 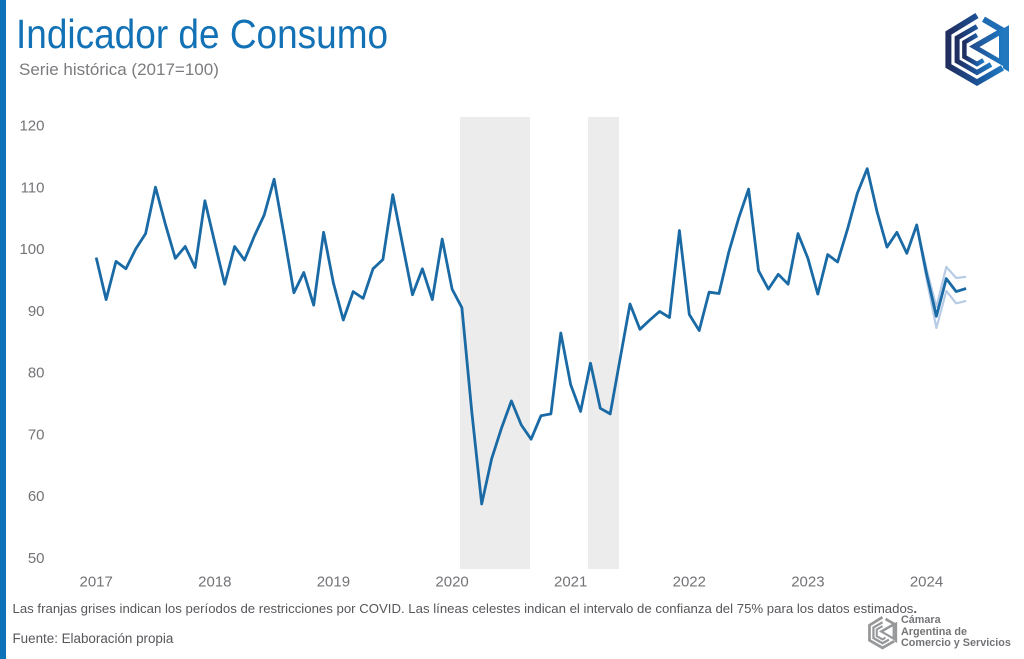 I want to click on svg-text: 2021, so click(x=570, y=582).